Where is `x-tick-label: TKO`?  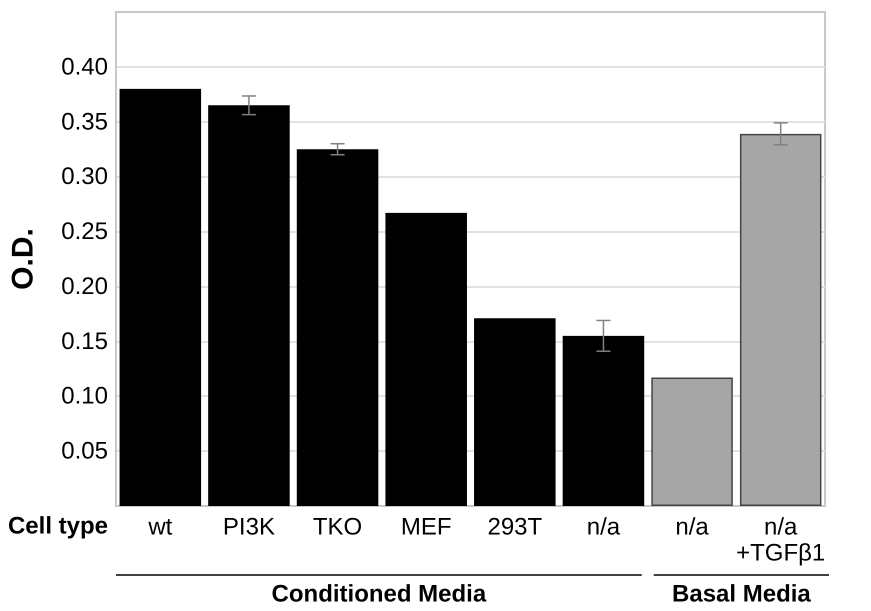
x-tick-label: TKO is located at coordinates (337, 527).